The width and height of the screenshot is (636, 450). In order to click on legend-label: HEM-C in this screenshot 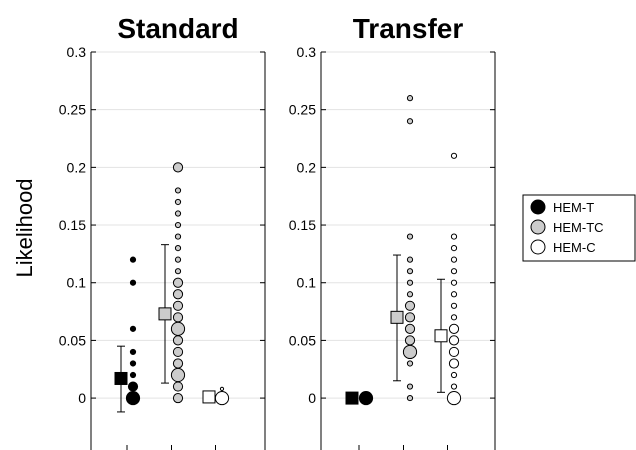, I will do `click(574, 247)`.